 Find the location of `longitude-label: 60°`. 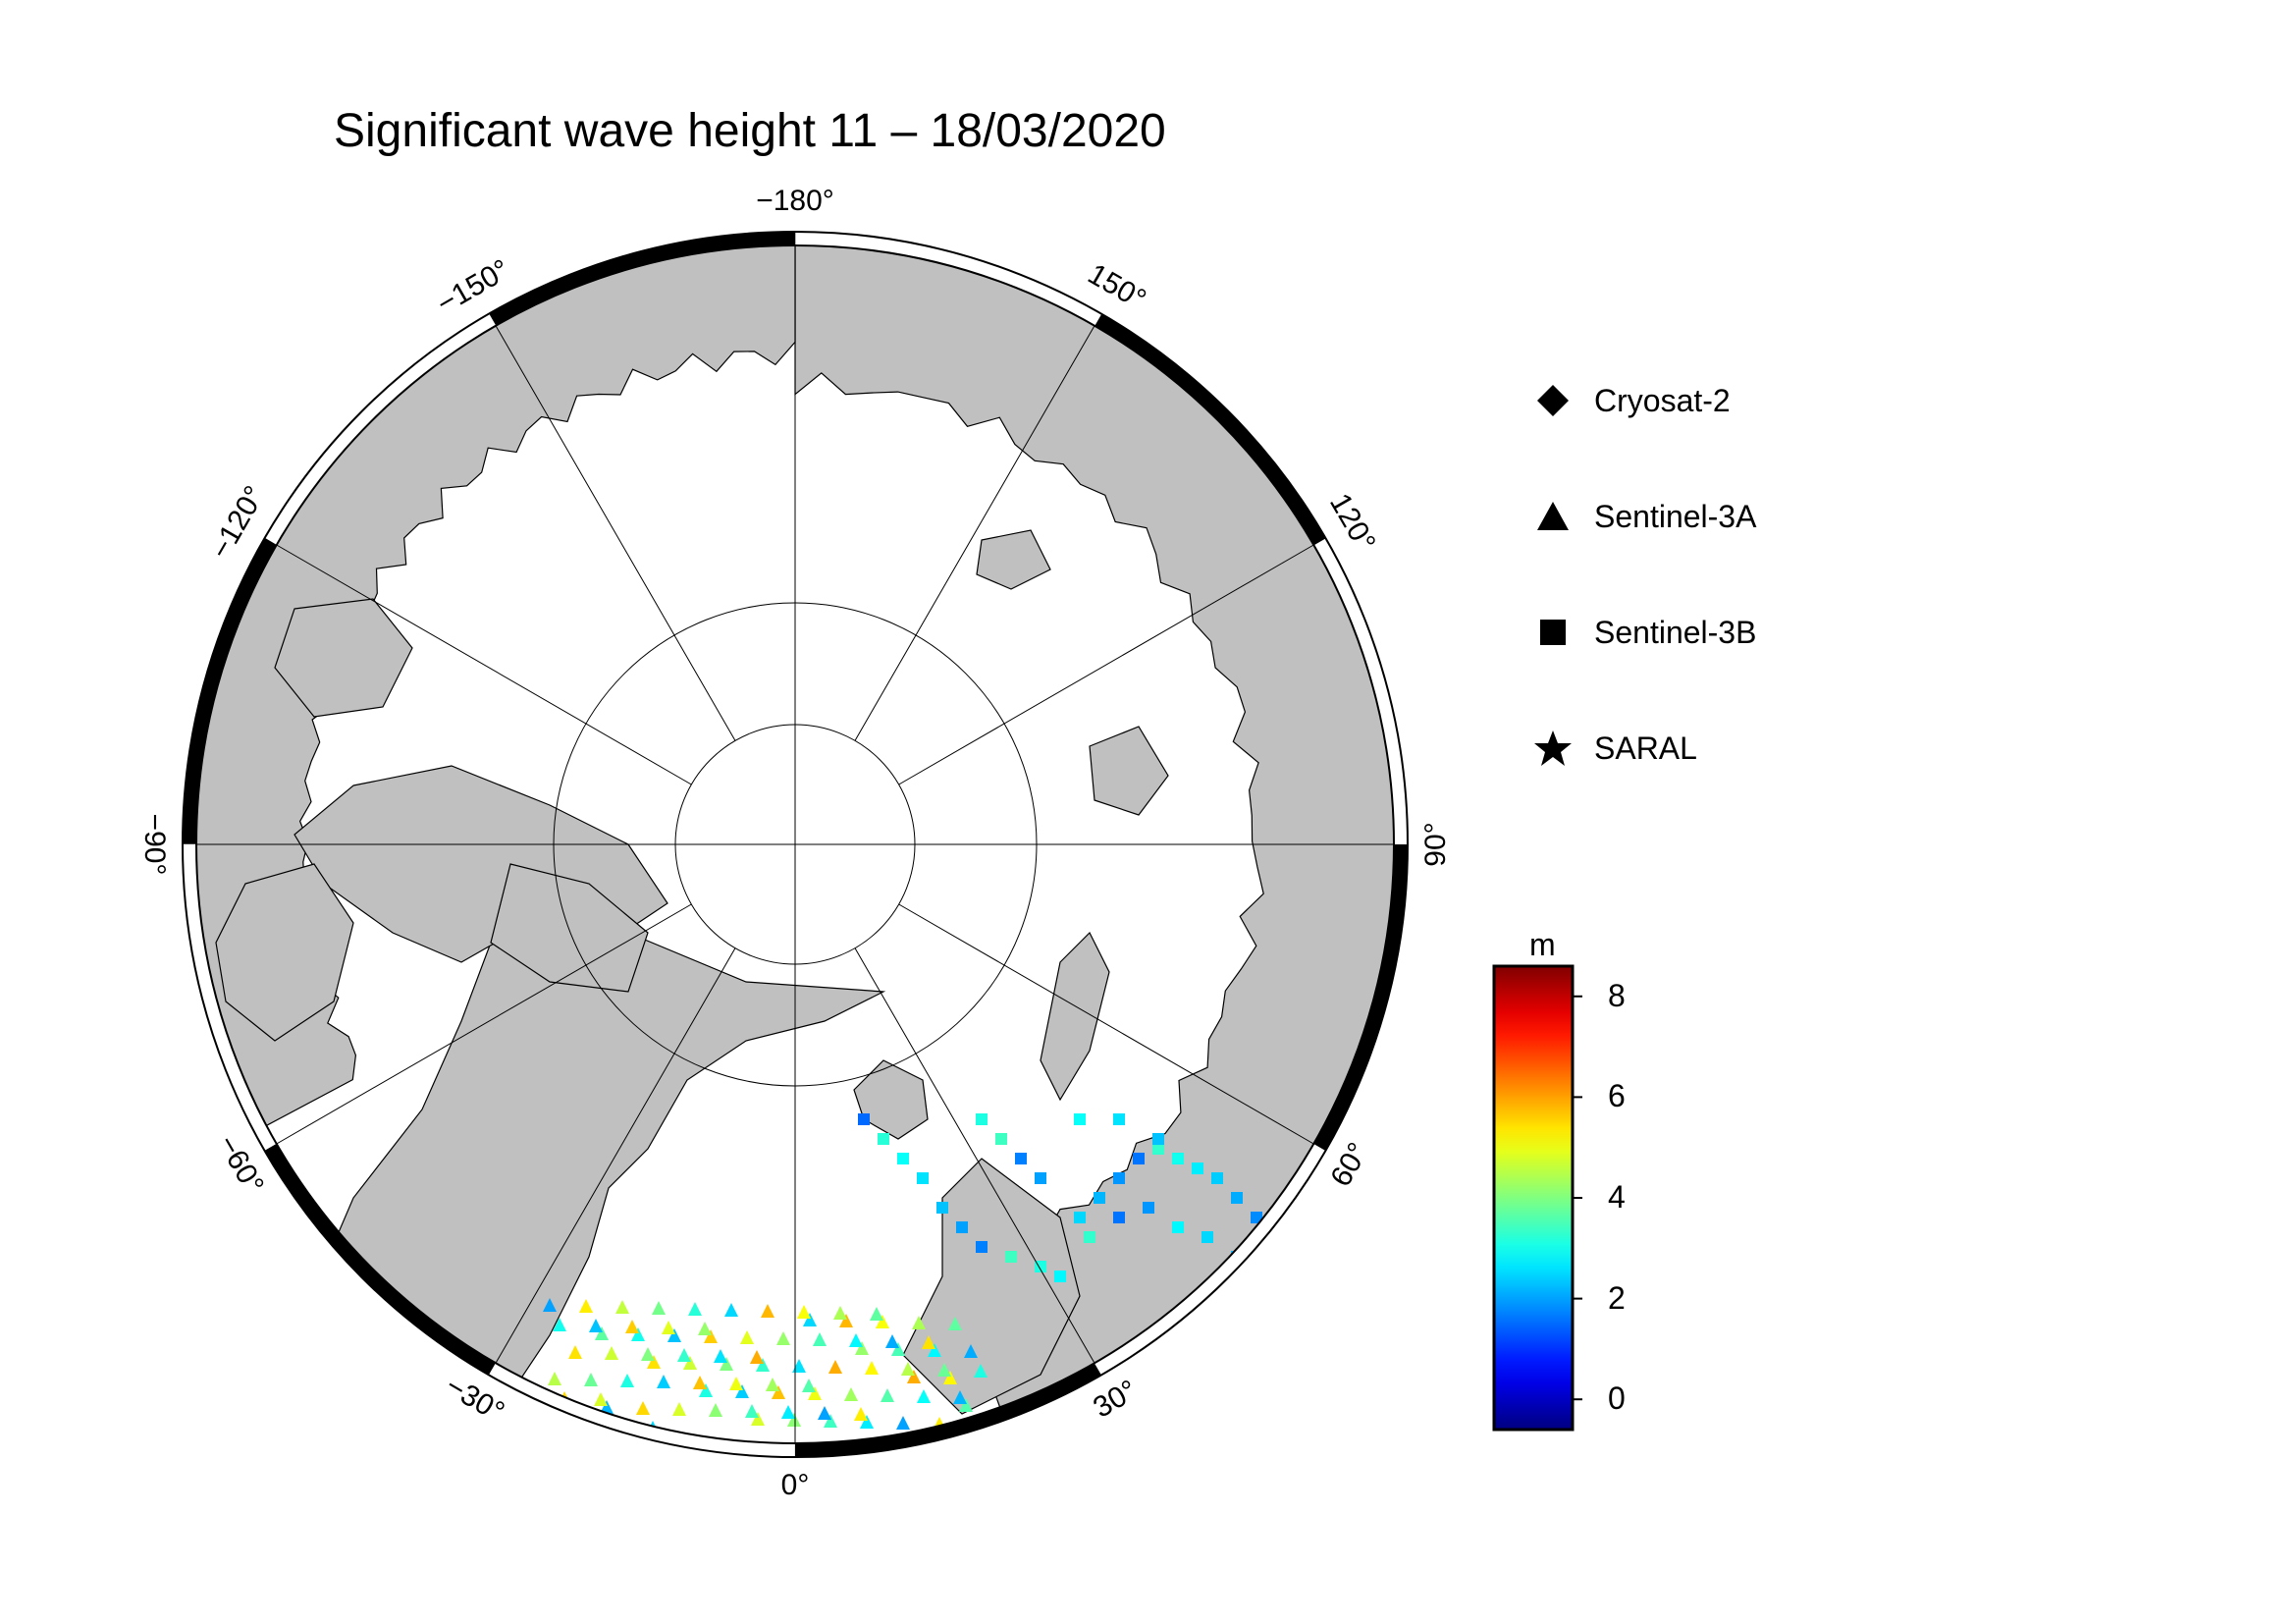

longitude-label: 60° is located at coordinates (1349, 1164).